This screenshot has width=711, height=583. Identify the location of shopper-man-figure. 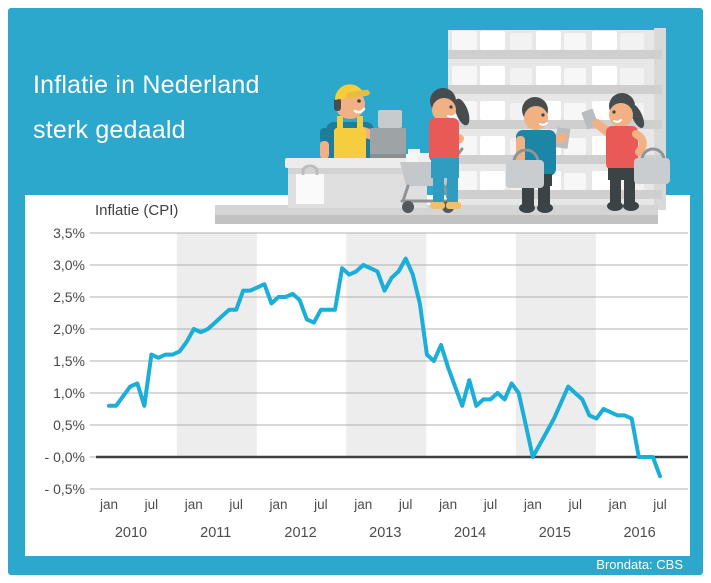
(538, 155).